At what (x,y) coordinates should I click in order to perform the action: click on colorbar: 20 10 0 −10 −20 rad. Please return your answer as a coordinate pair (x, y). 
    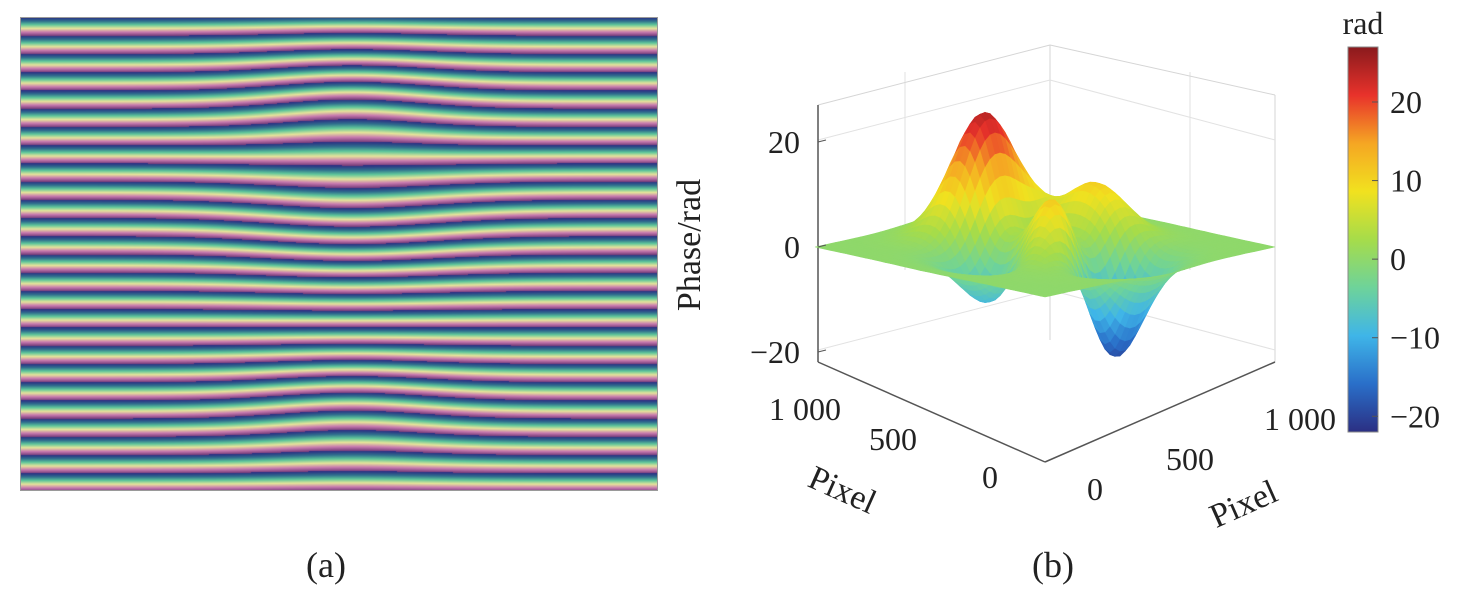
    Looking at the image, I should click on (1391, 219).